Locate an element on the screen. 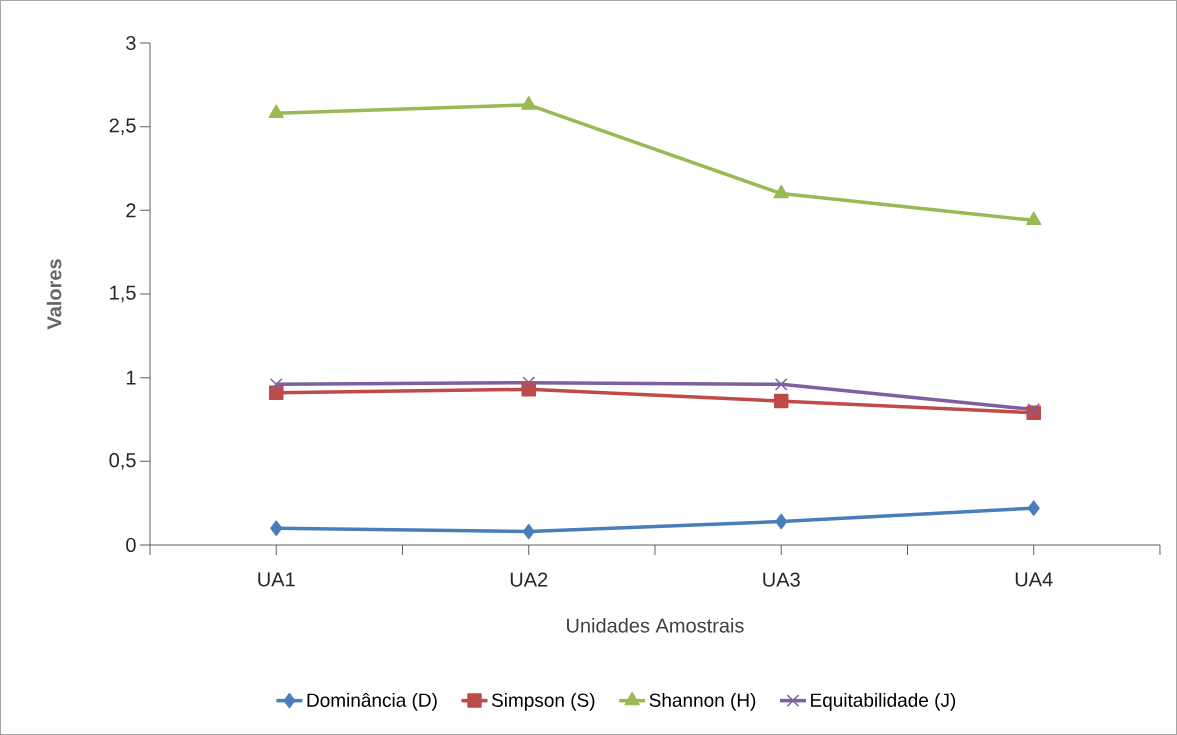  y-tick-label: 2 is located at coordinates (131, 210).